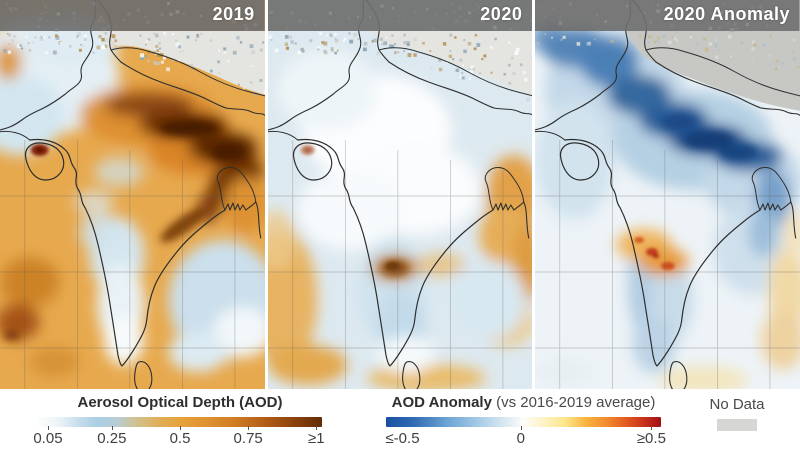 The image size is (800, 450). Describe the element at coordinates (112, 438) in the screenshot. I see `colorbar-tick-label: 0.25` at that location.